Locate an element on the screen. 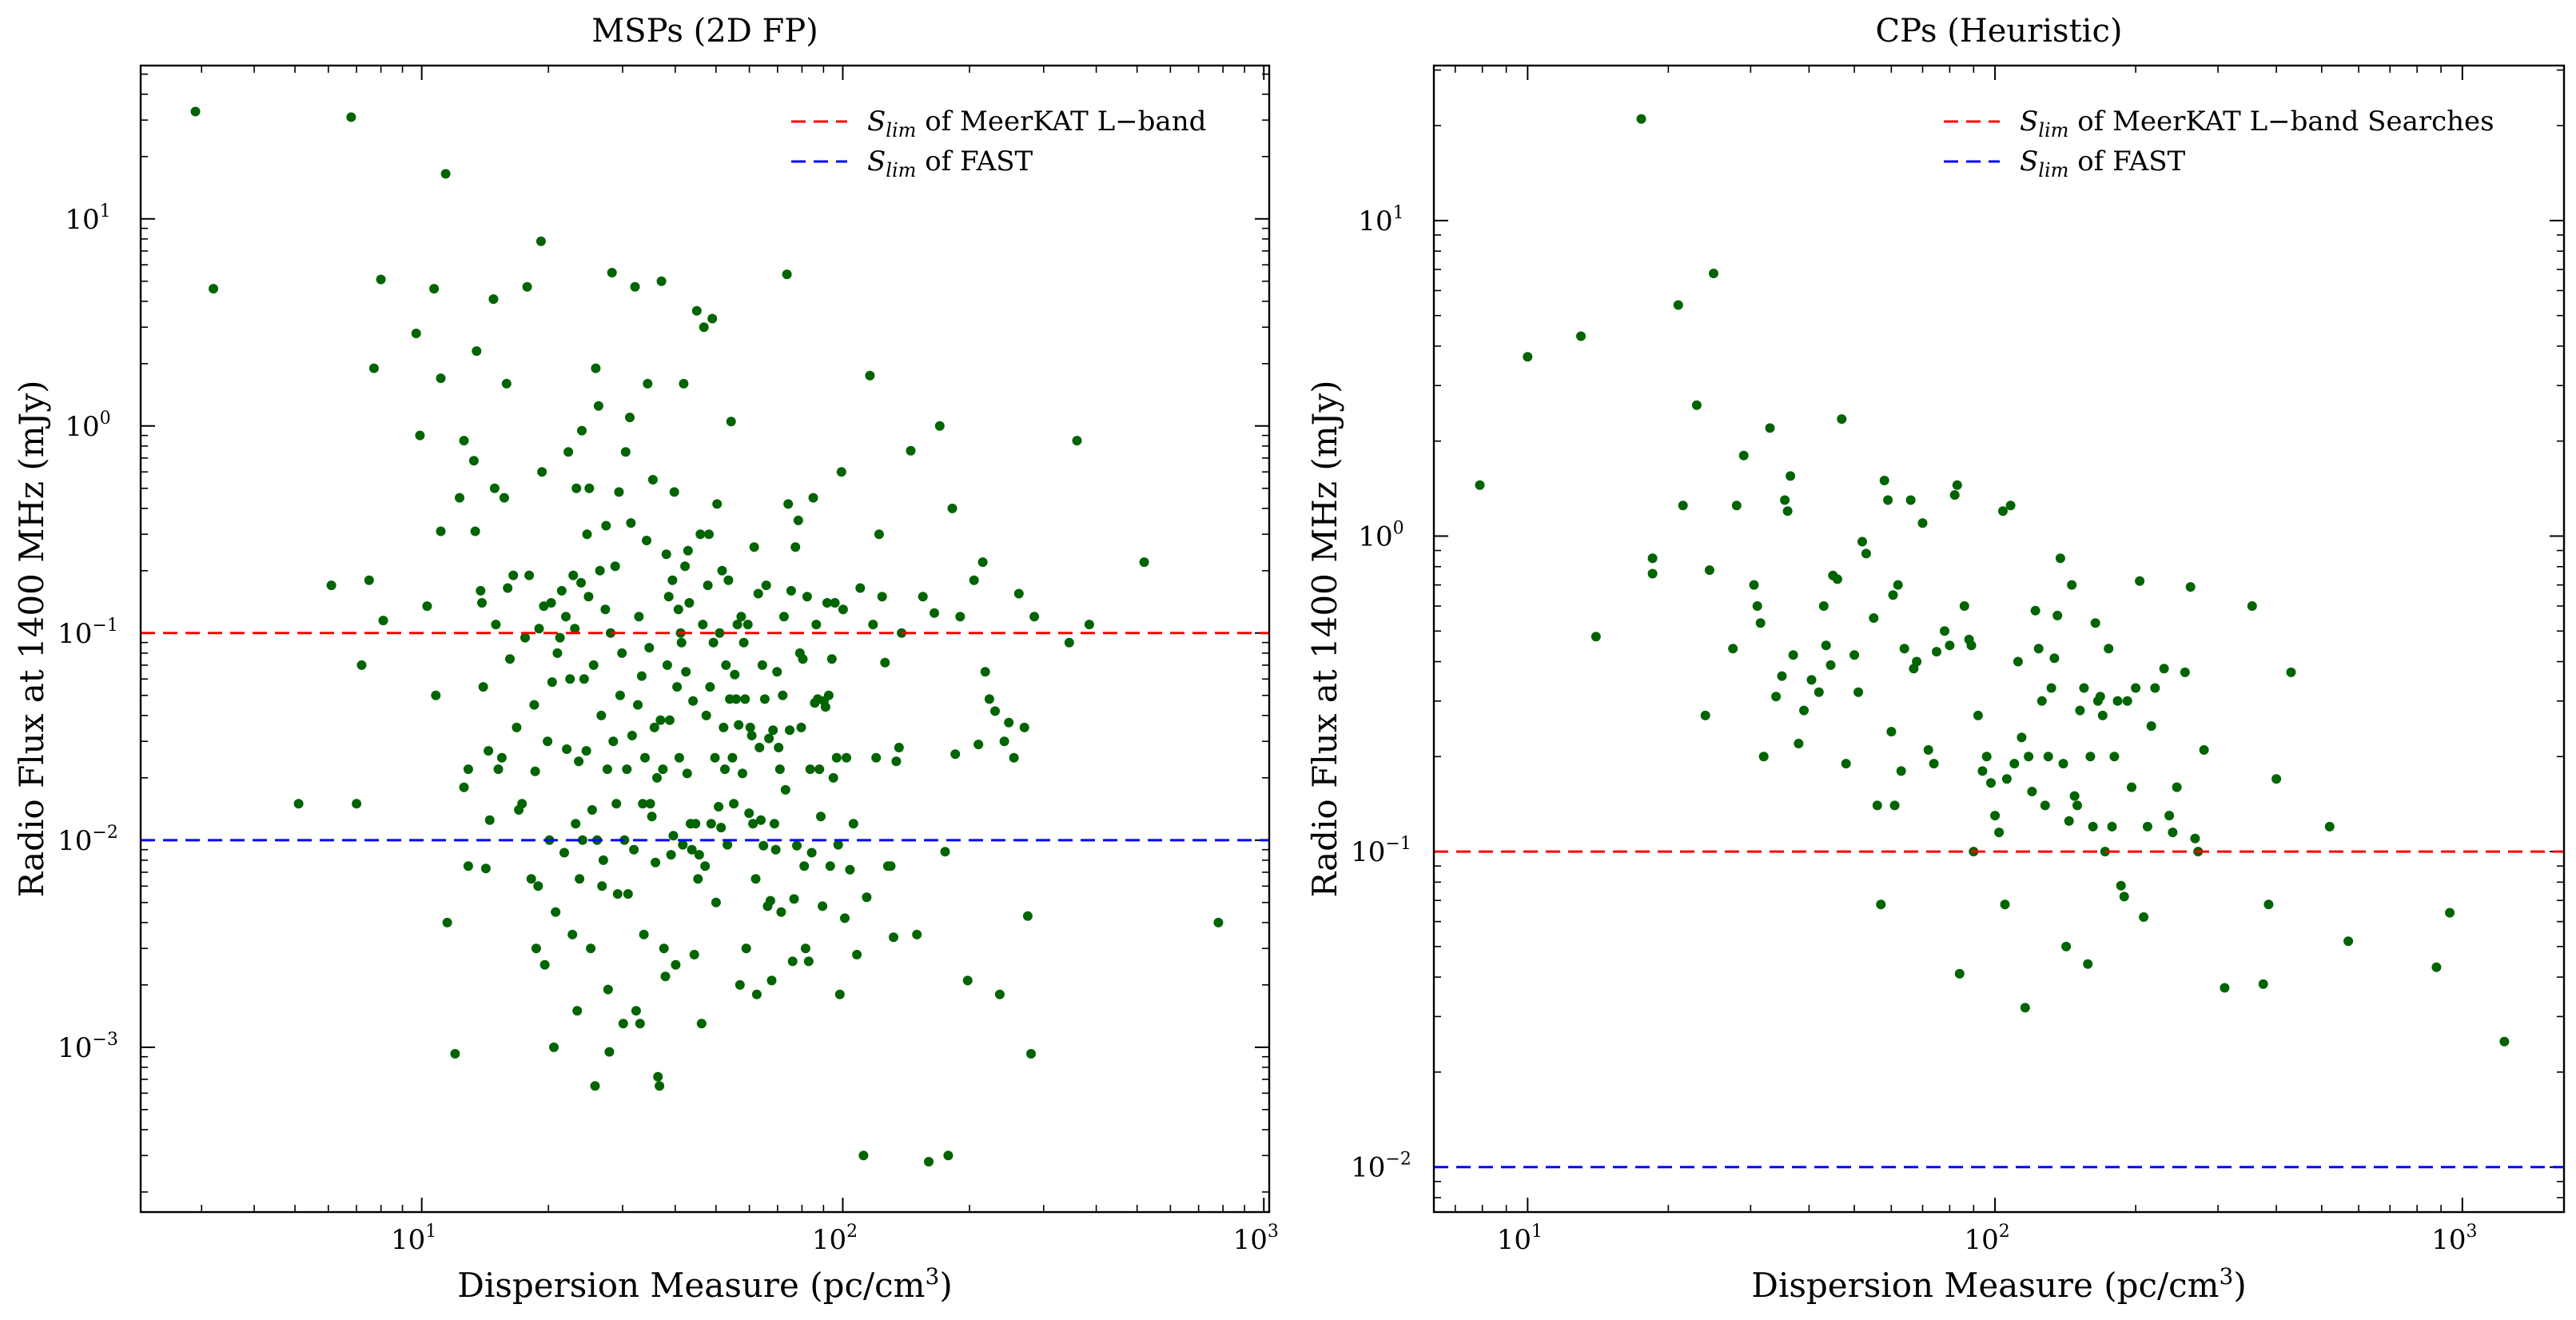 This screenshot has height=1320, width=2576. y-axis-label: Radio Flux at 1400 MHz (mJy) is located at coordinates (1324, 638).